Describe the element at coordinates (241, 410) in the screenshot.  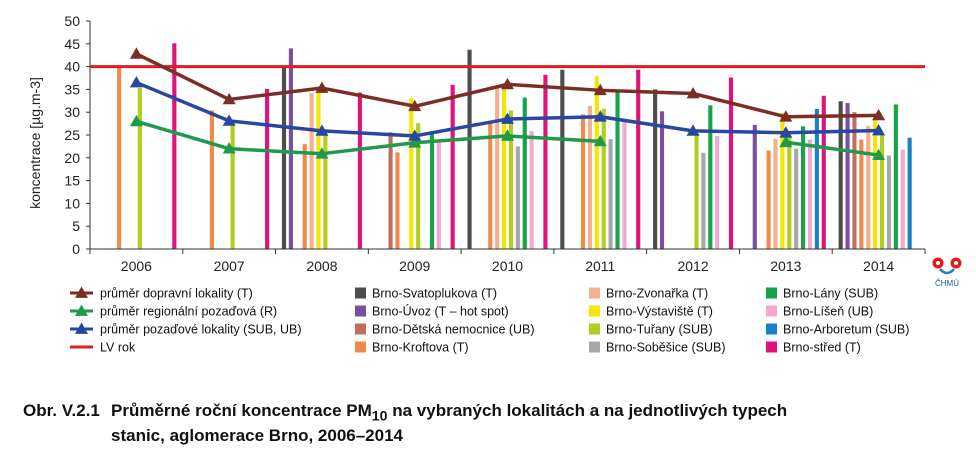
I see `caption-text-part1: Průměrné roční koncentrace PM` at that location.